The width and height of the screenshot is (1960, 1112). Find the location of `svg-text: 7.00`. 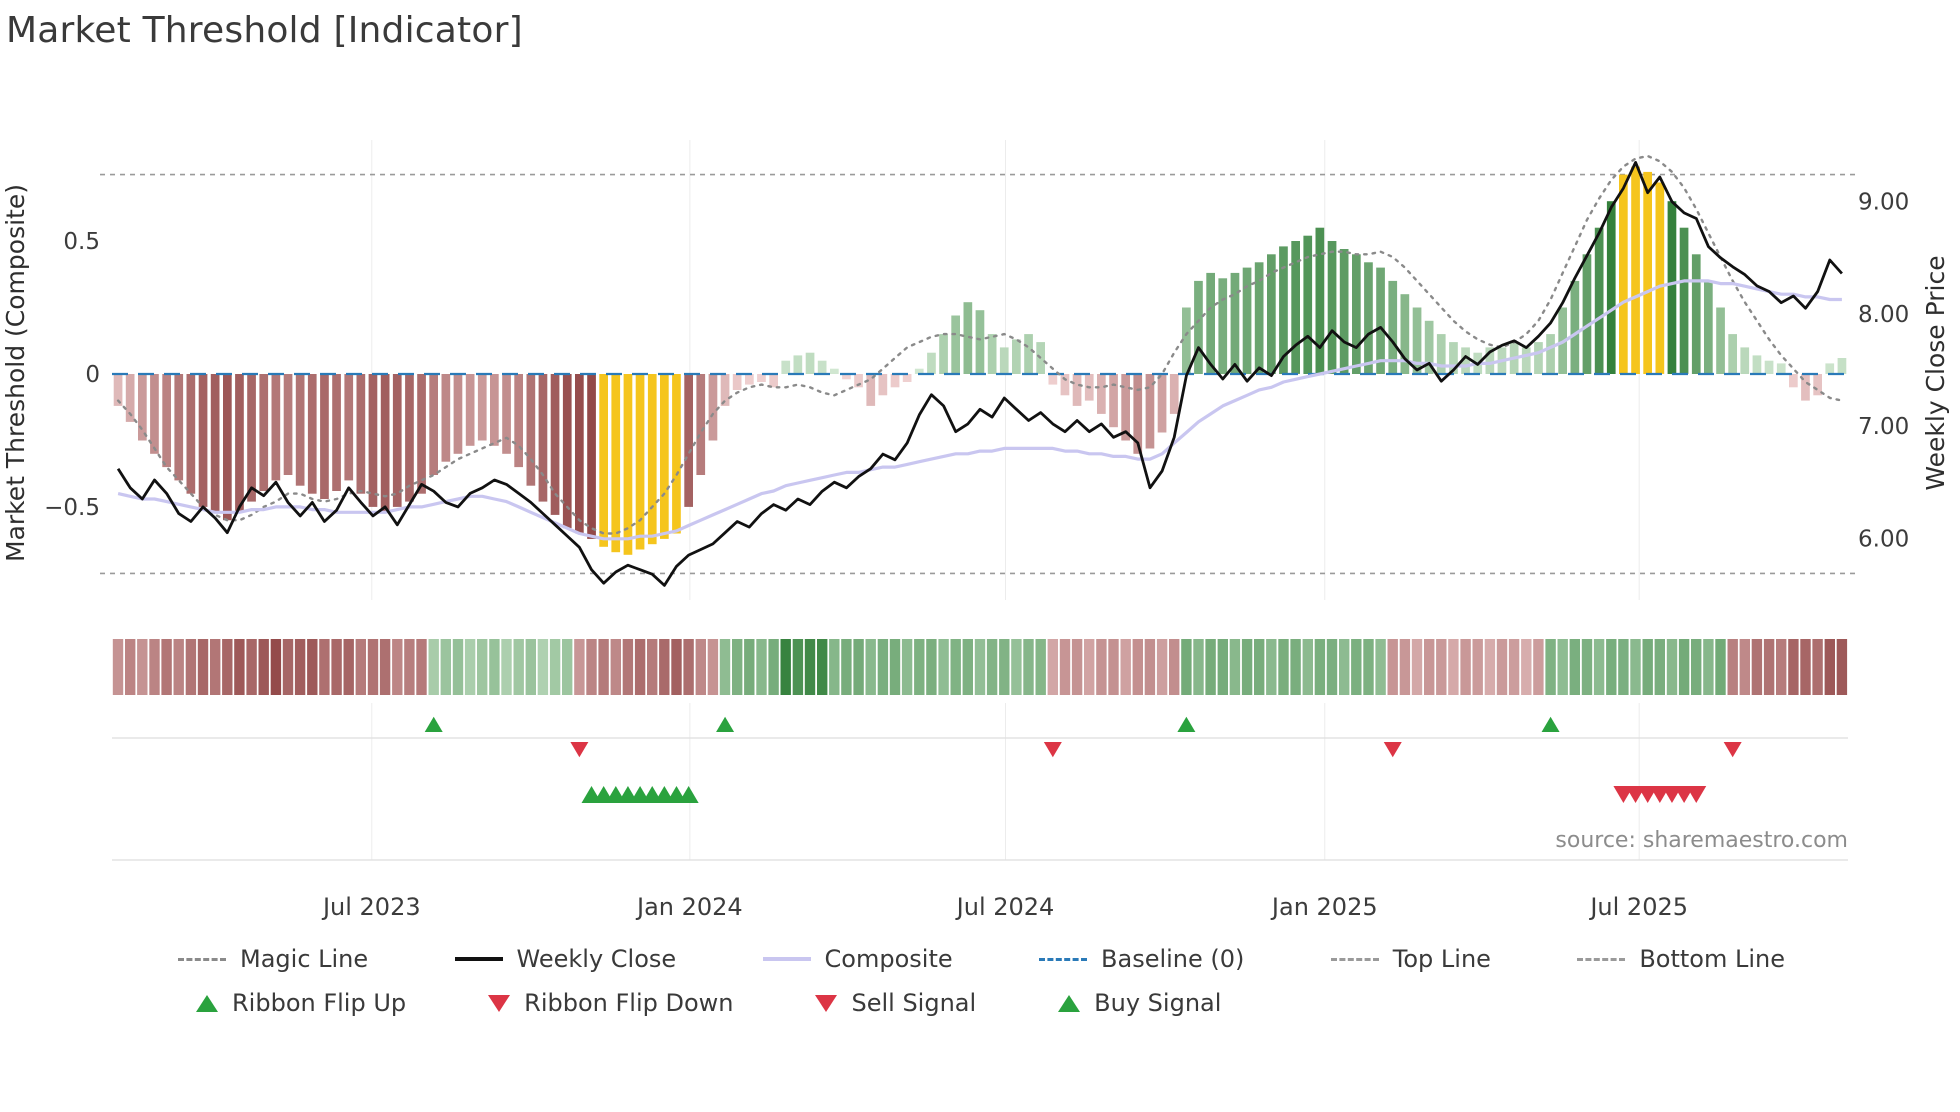

svg-text: 7.00 is located at coordinates (1883, 427).